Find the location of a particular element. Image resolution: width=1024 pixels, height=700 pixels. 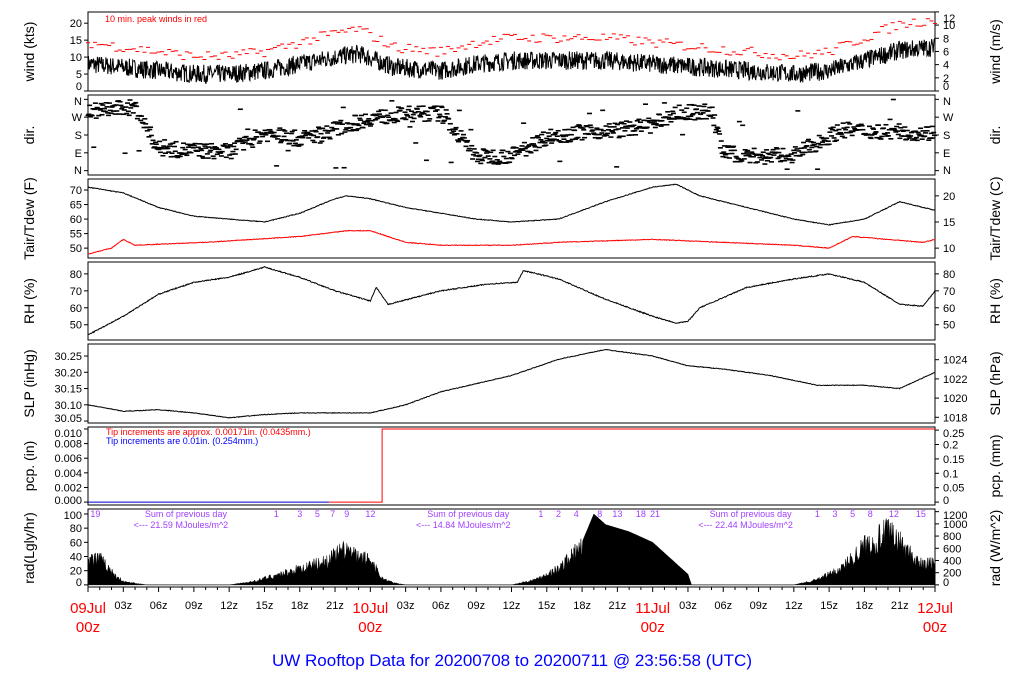

rad-hour-mark: 9 is located at coordinates (346, 514).